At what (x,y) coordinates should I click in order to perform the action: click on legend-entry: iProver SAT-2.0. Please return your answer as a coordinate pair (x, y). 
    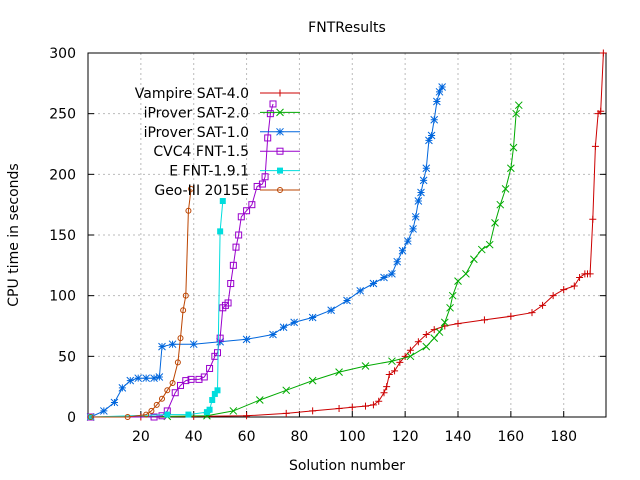
    Looking at the image, I should click on (222, 113).